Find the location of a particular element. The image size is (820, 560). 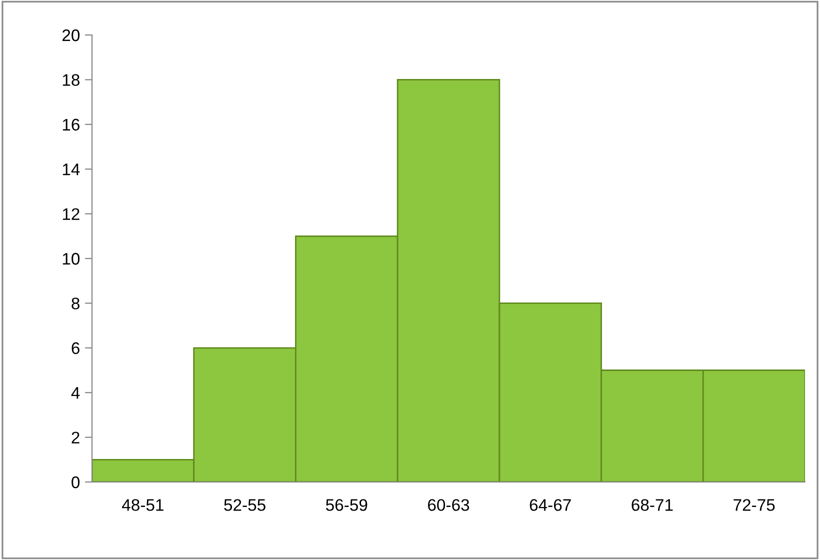

x-tick-label: 68-71 is located at coordinates (652, 505).